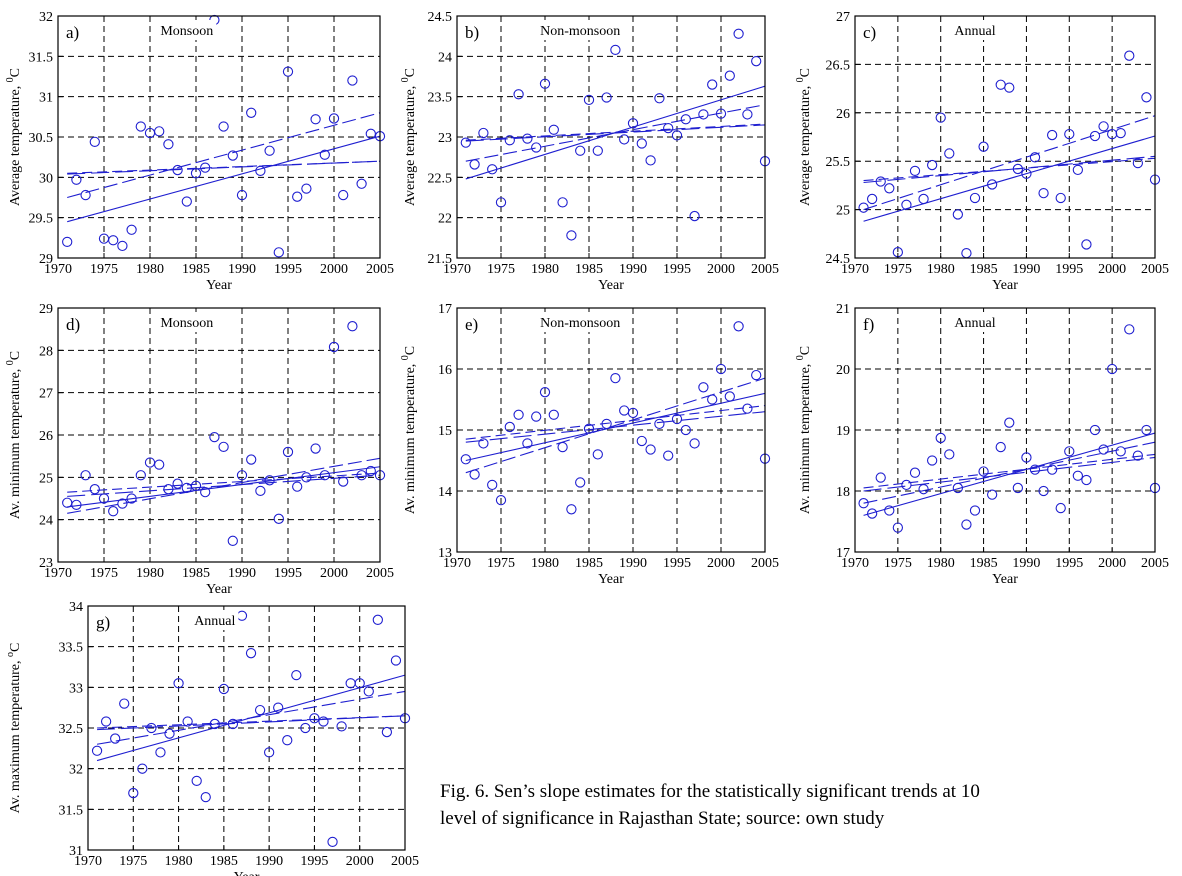 This screenshot has height=876, width=1182. I want to click on y-tick-label: 27, so click(46, 394).